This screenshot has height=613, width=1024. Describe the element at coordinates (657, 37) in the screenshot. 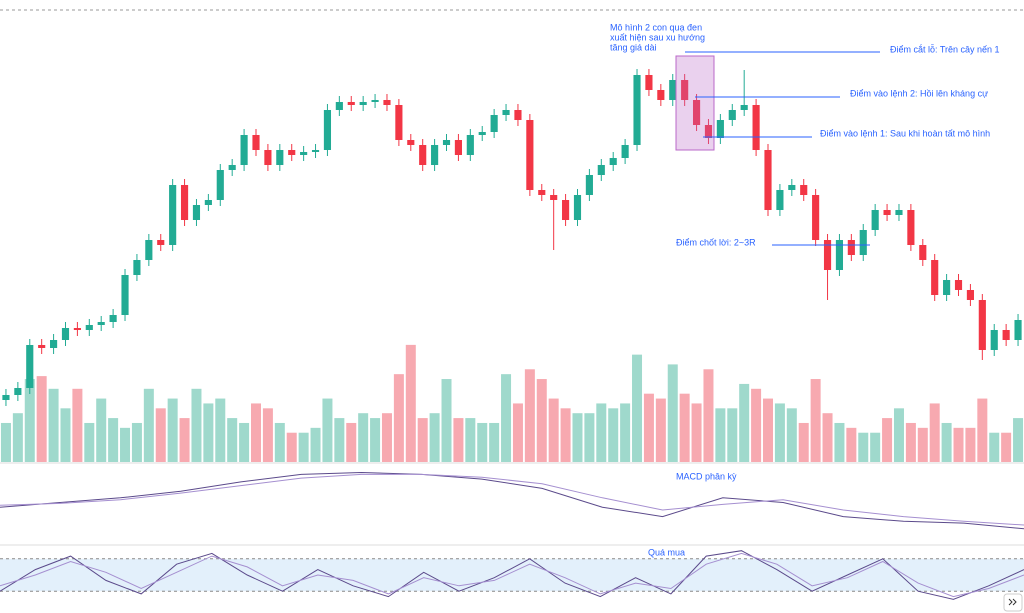

I see `pattern-note: xuất hiện sau xu hướng` at that location.